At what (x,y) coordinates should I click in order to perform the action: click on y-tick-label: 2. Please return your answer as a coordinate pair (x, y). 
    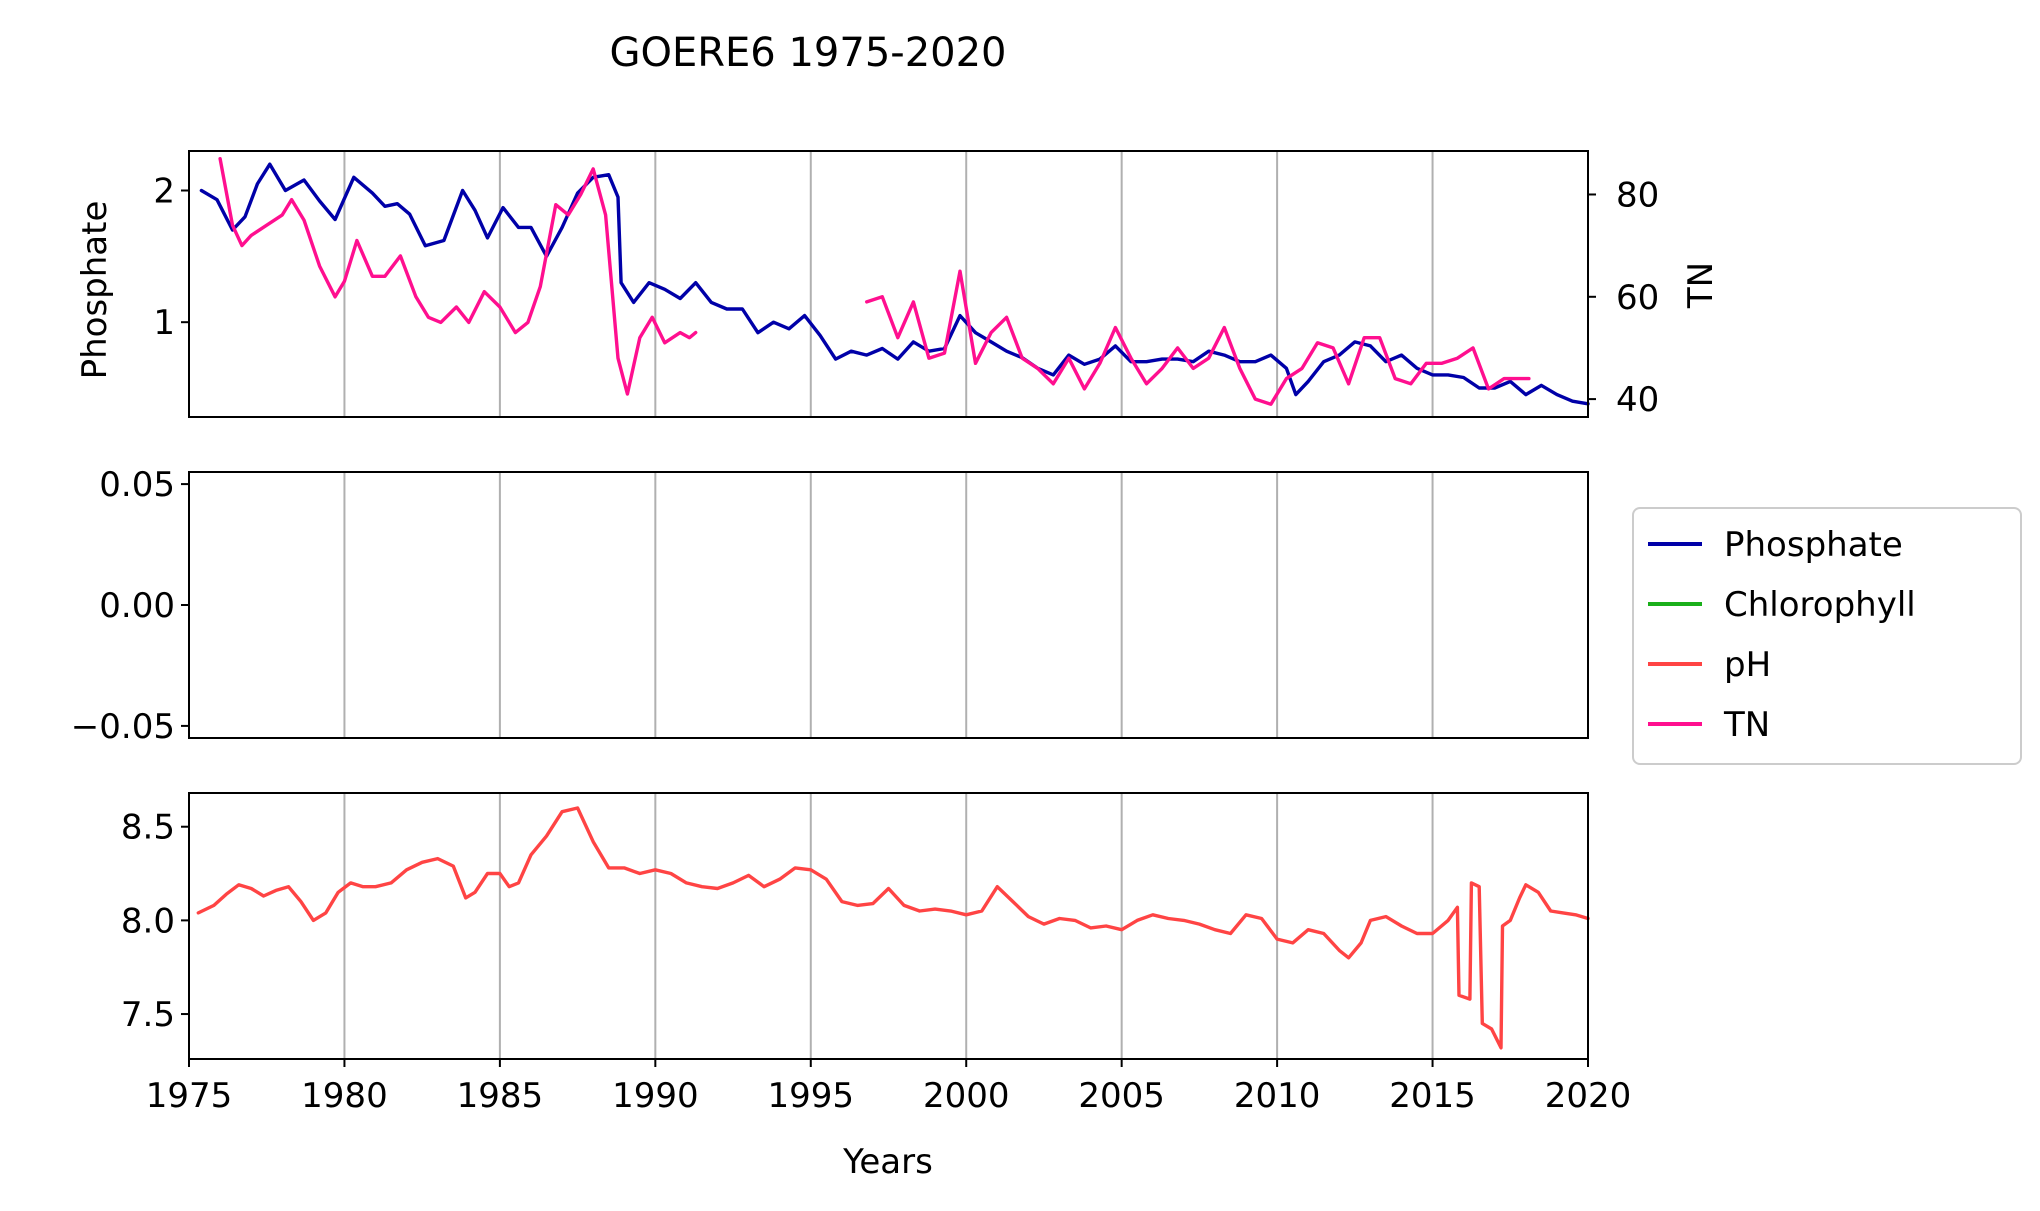
    Looking at the image, I should click on (164, 192).